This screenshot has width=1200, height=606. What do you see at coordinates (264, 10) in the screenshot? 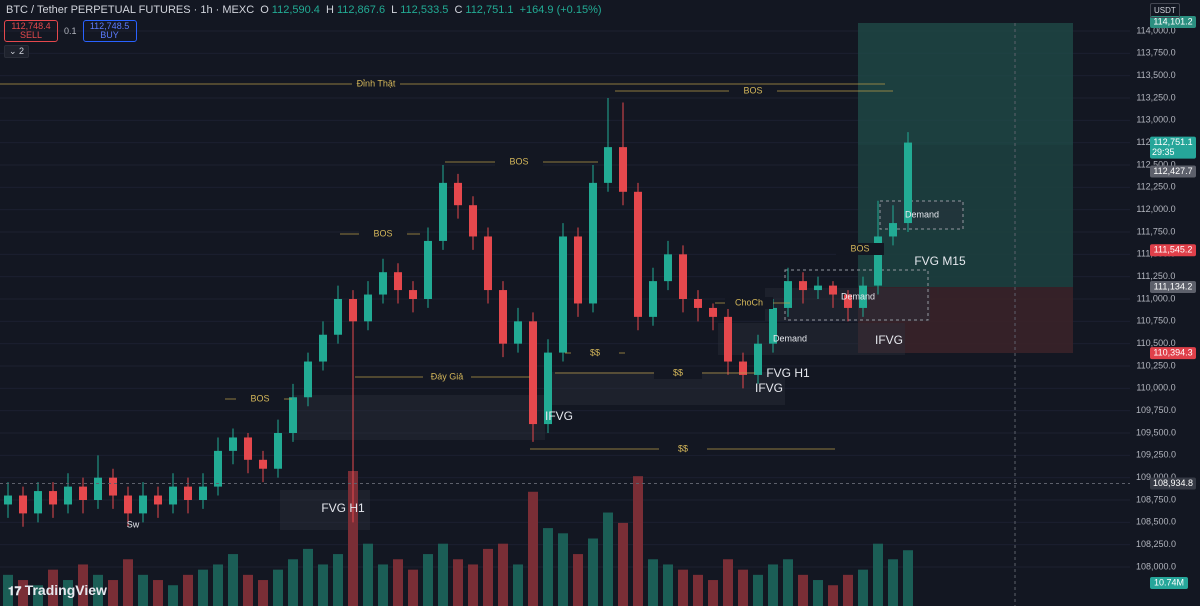
I see `label: O` at bounding box center [264, 10].